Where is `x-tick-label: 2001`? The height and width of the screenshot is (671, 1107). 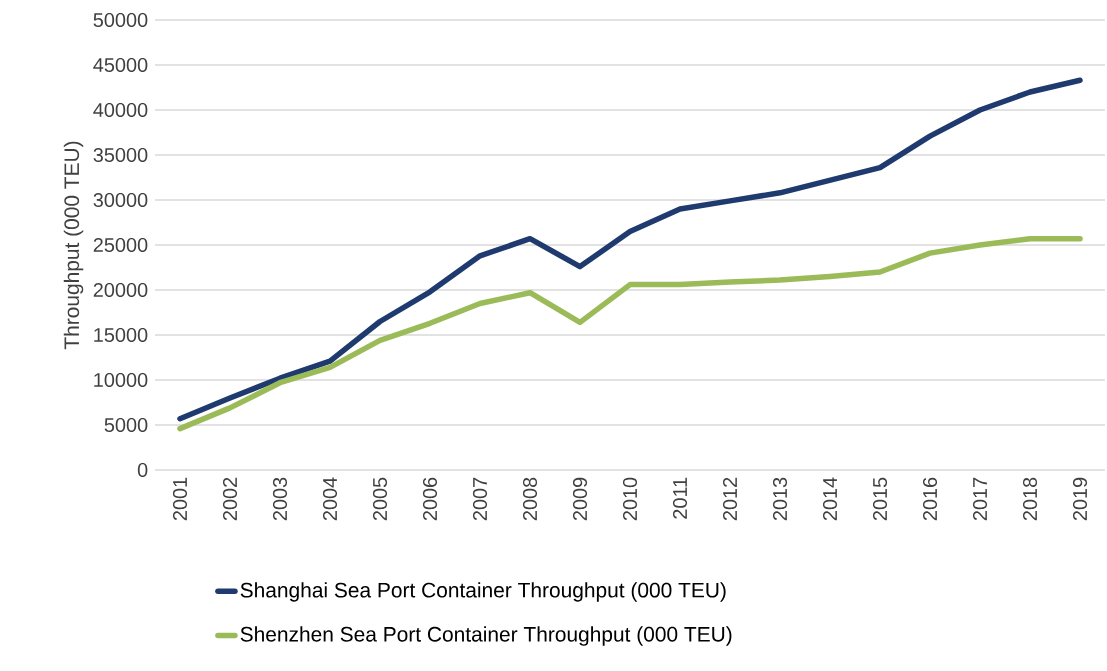 x-tick-label: 2001 is located at coordinates (180, 499).